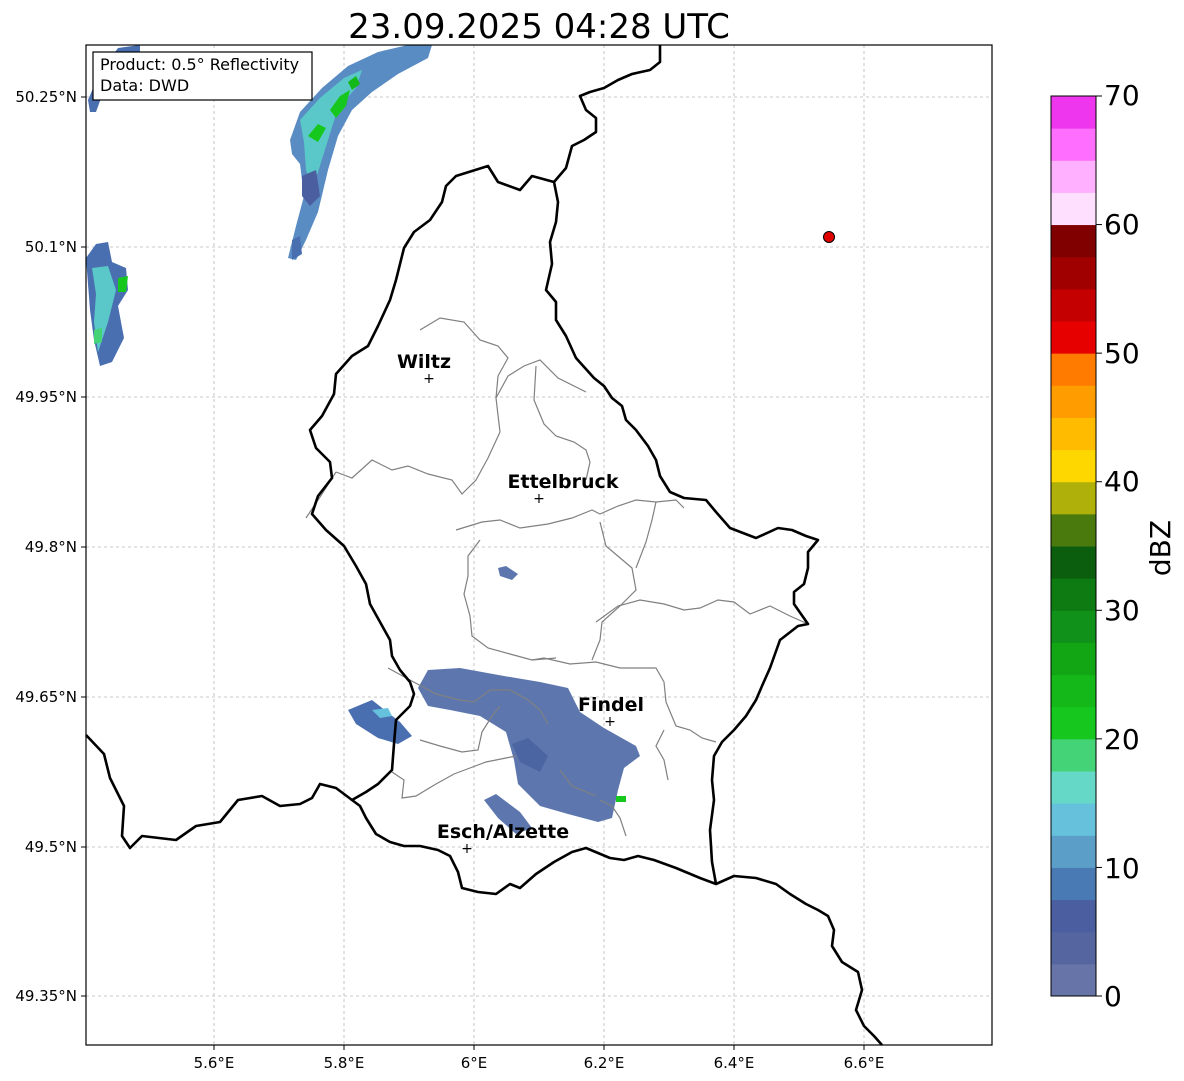 The width and height of the screenshot is (1184, 1081). What do you see at coordinates (610, 722) in the screenshot?
I see `city-marker-findel: +` at bounding box center [610, 722].